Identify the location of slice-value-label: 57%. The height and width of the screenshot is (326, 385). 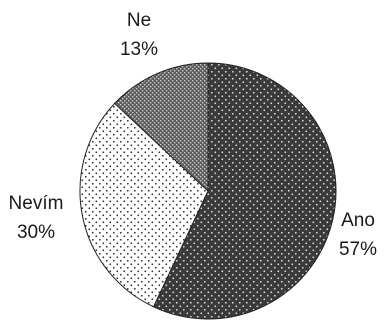
(358, 249).